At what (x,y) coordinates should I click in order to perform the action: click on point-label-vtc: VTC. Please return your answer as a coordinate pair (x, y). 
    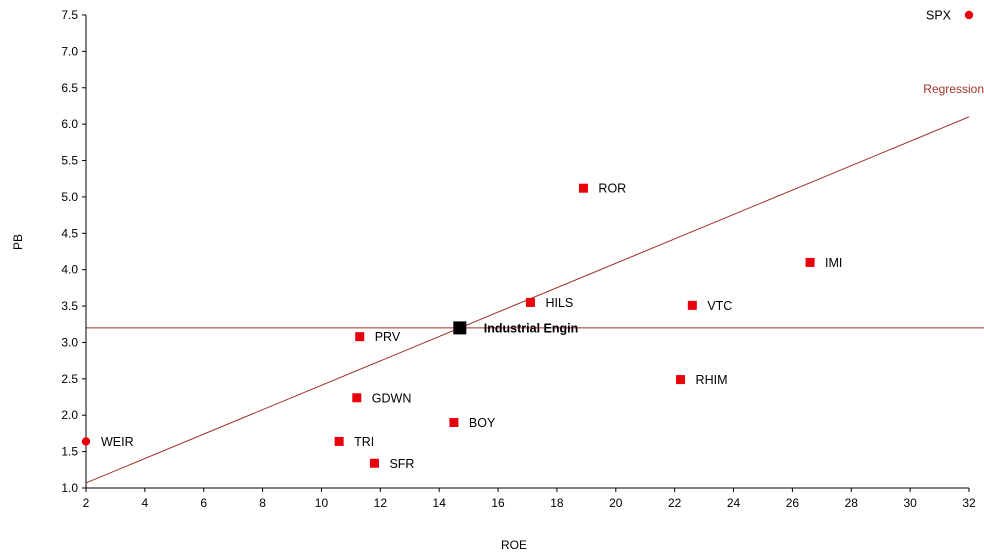
    Looking at the image, I should click on (719, 306).